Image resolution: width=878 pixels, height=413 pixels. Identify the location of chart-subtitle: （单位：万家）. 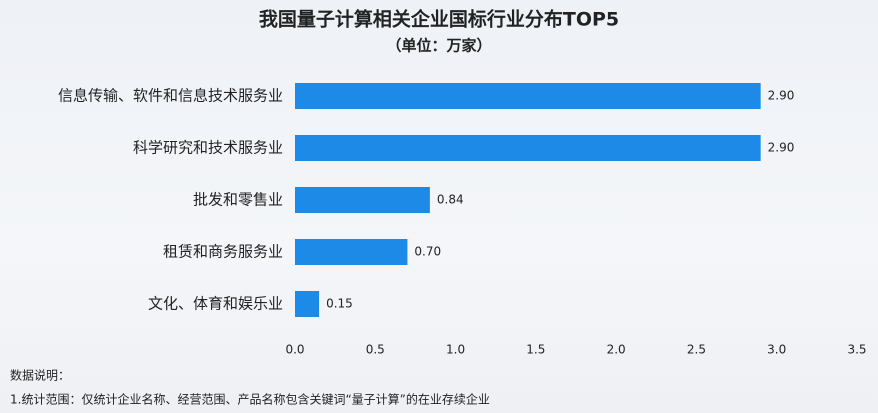
(438, 46).